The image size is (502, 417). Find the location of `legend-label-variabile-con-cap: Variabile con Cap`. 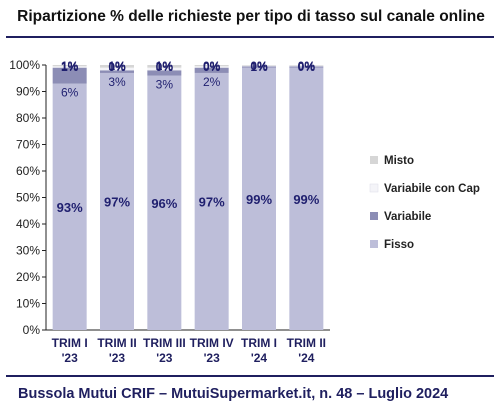

legend-label-variabile-con-cap: Variabile con Cap is located at coordinates (432, 189).